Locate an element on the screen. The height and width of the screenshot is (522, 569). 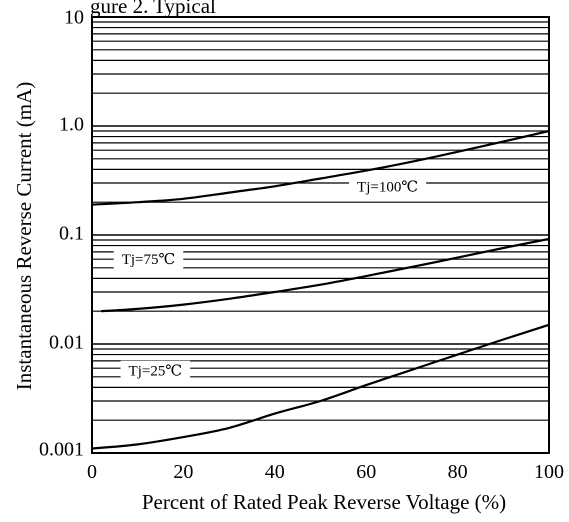
x-tick-label: 0 is located at coordinates (92, 472).